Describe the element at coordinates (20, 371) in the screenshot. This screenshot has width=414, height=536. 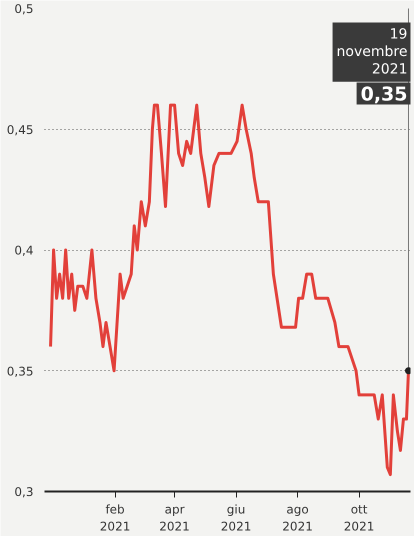
I see `y-tick-label: 0,35` at that location.